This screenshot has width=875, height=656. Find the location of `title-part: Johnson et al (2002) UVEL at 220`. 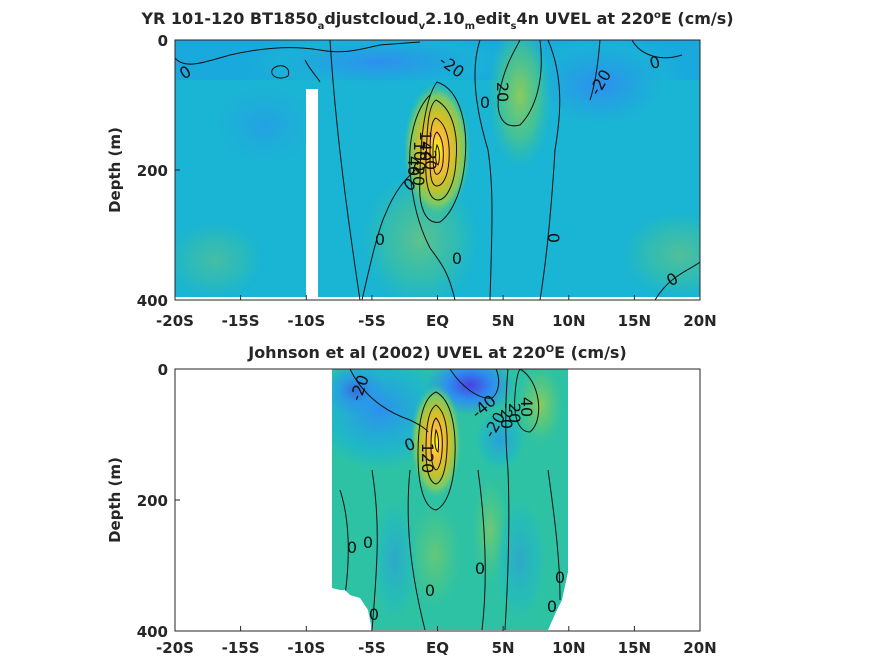

title-part: Johnson et al (2002) UVEL at 220 is located at coordinates (396, 352).